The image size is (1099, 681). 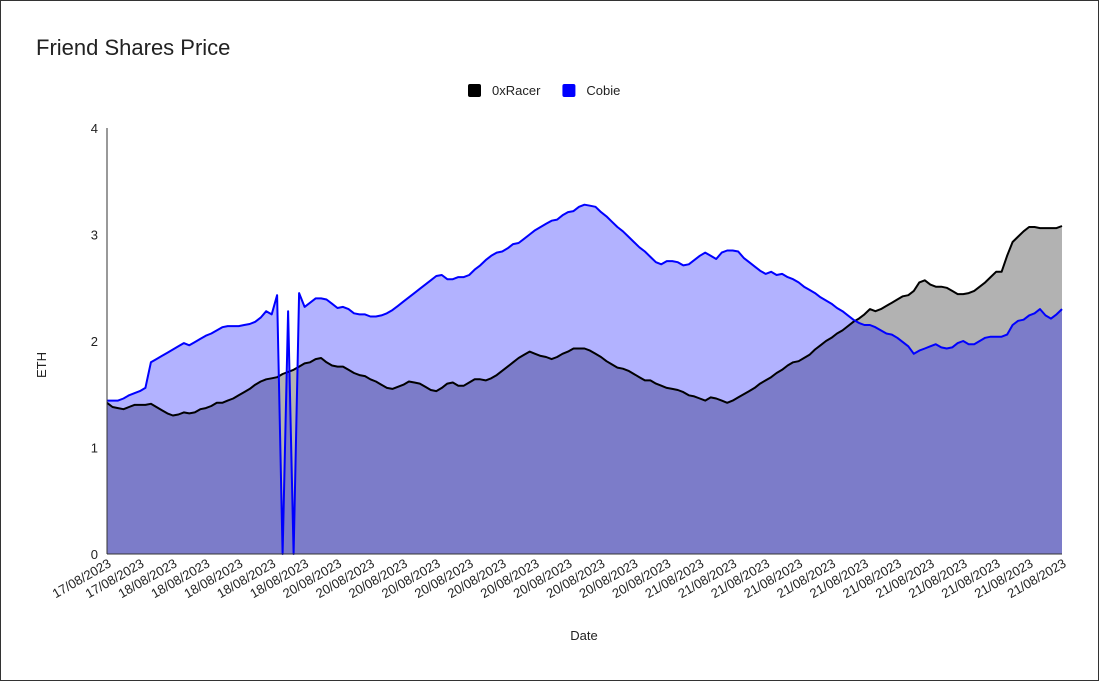 I want to click on legend-label: Cobie, so click(x=603, y=90).